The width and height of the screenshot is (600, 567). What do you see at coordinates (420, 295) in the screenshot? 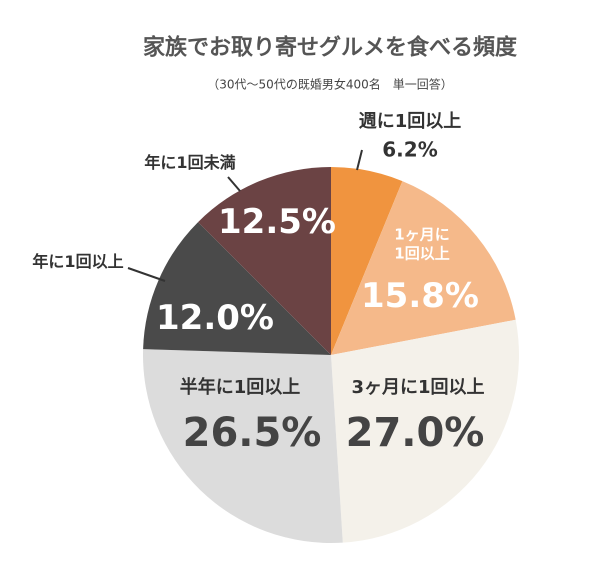
I see `value-label: 15.8%` at bounding box center [420, 295].